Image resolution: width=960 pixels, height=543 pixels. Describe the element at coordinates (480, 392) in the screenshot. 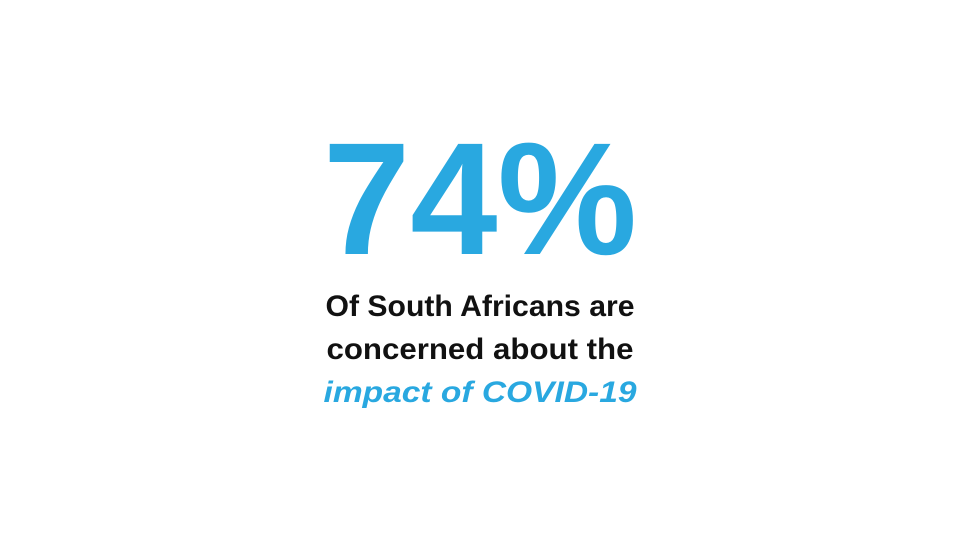

I see `caption-highlight: impact of COVID-19` at that location.